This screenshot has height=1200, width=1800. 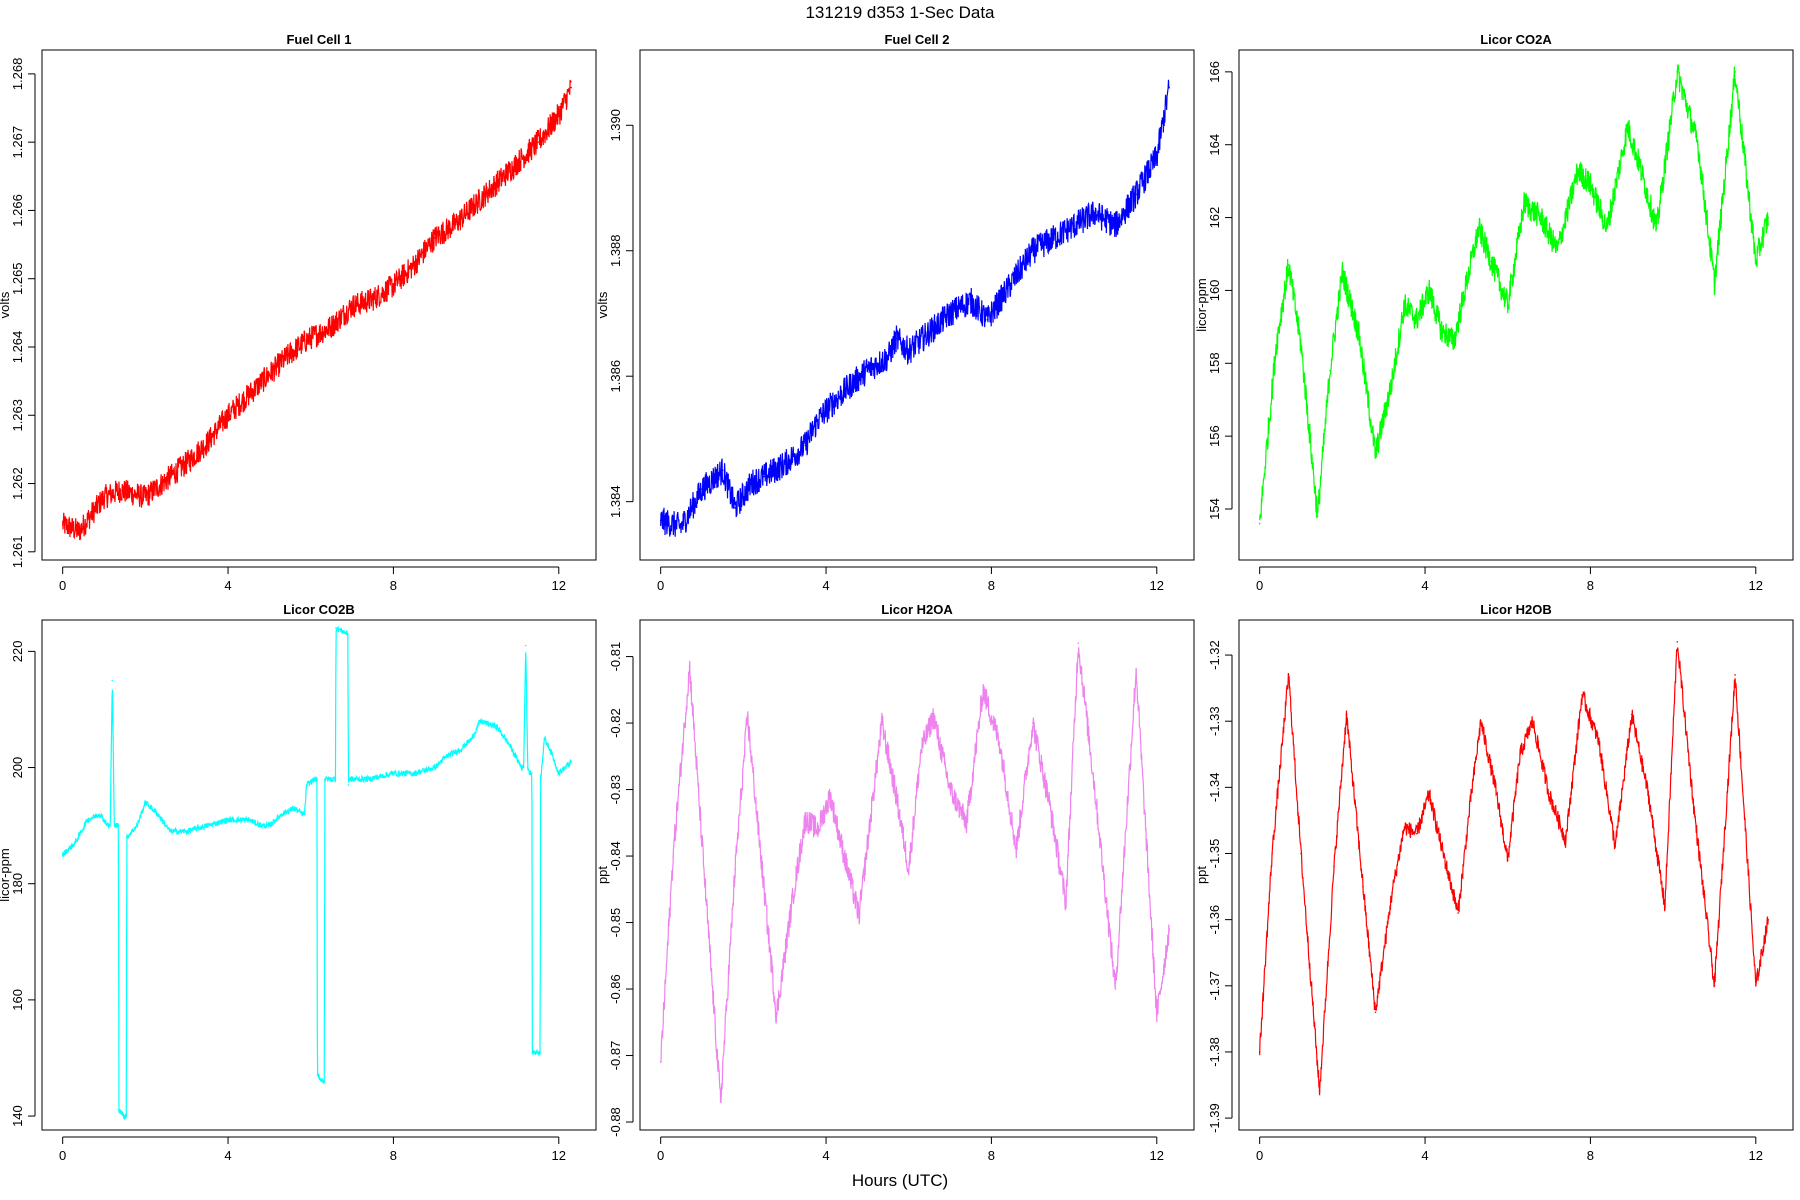 What do you see at coordinates (1214, 854) in the screenshot?
I see `y-tick-label: -1.35` at bounding box center [1214, 854].